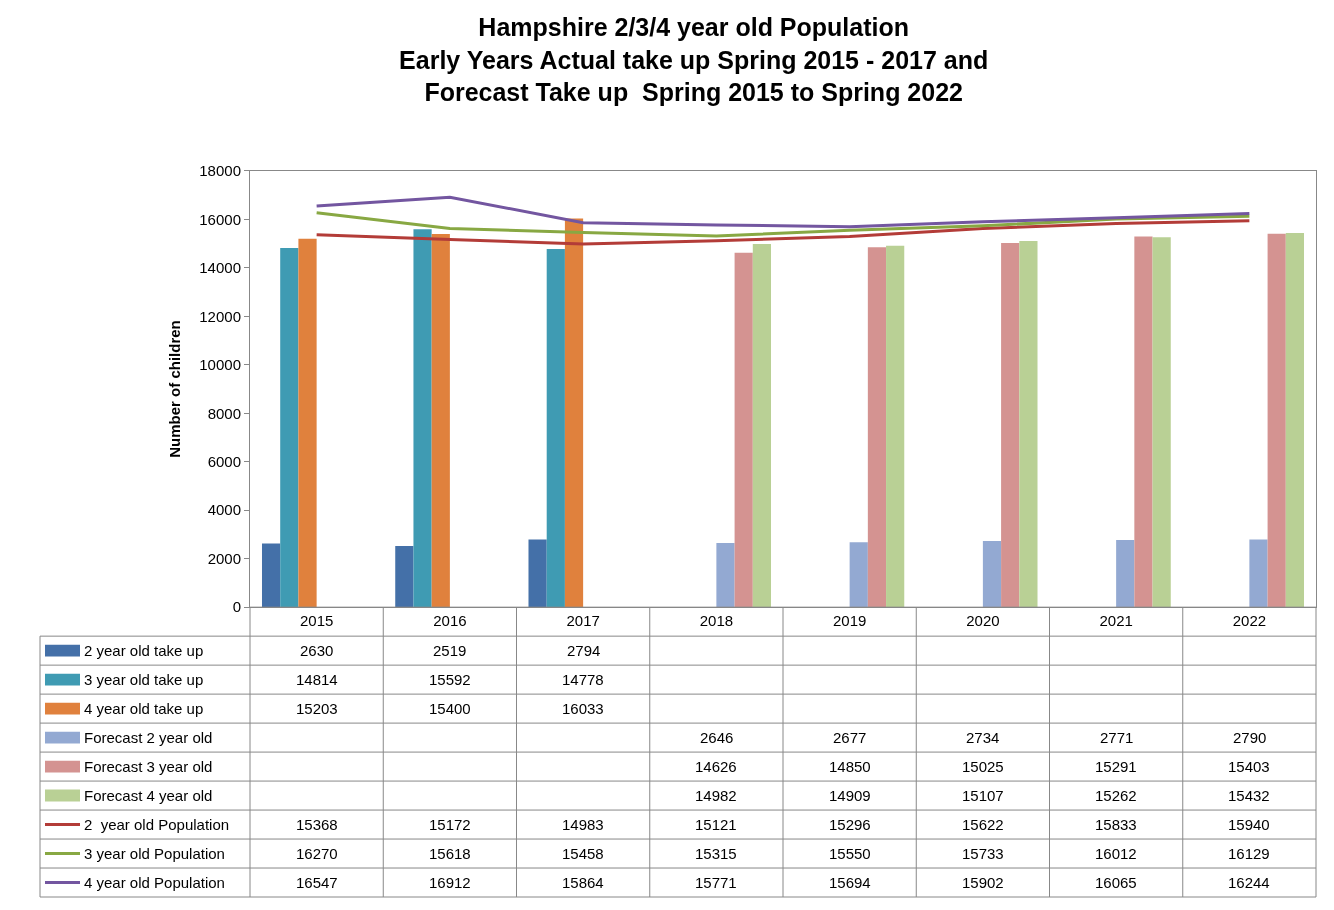 This screenshot has width=1334, height=910. I want to click on legend-label: Forecast 2 year old, so click(148, 737).